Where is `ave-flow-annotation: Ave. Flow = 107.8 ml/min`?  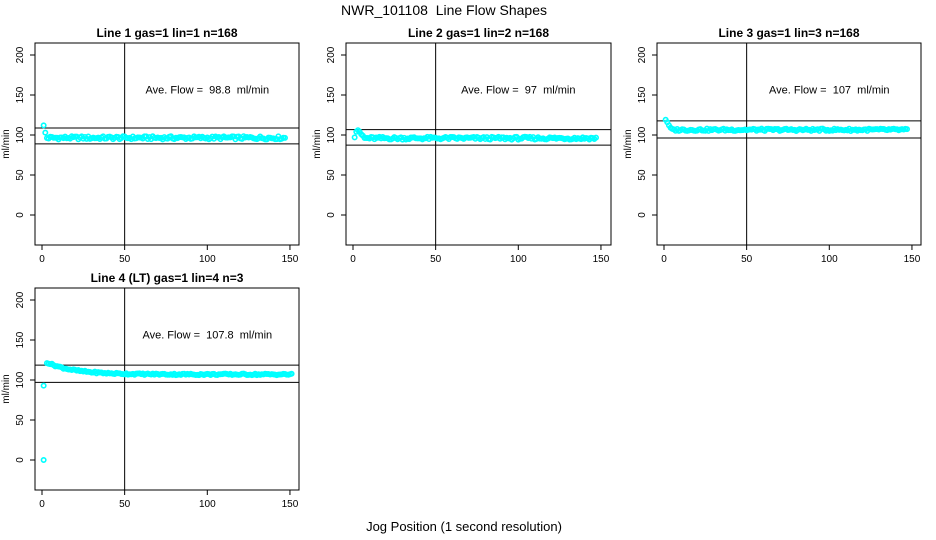 ave-flow-annotation: Ave. Flow = 107.8 ml/min is located at coordinates (207, 335).